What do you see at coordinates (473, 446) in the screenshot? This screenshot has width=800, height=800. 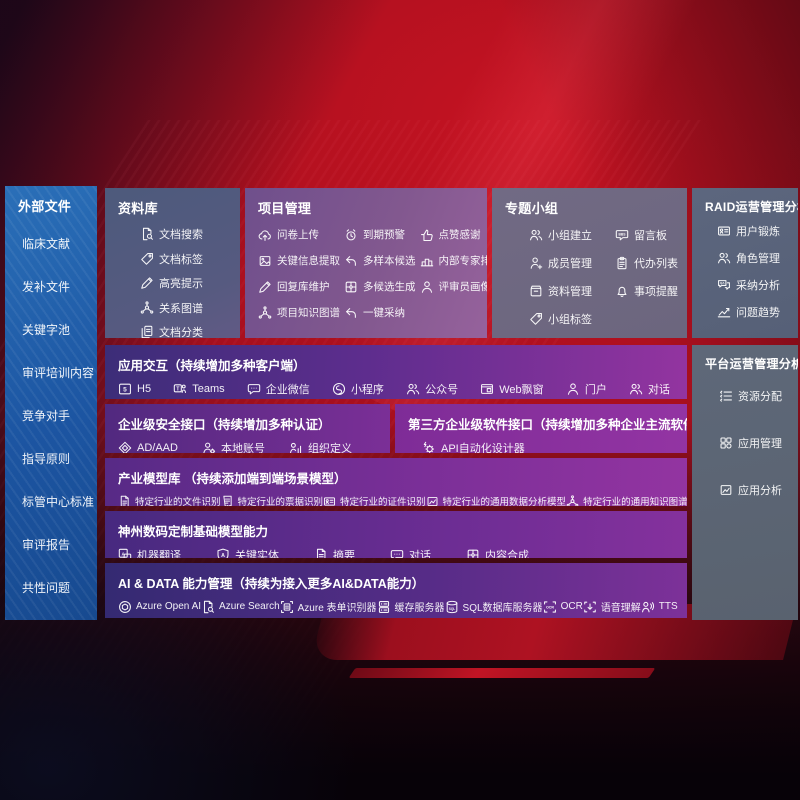 I see `feature-item: API自动化设计器` at bounding box center [473, 446].